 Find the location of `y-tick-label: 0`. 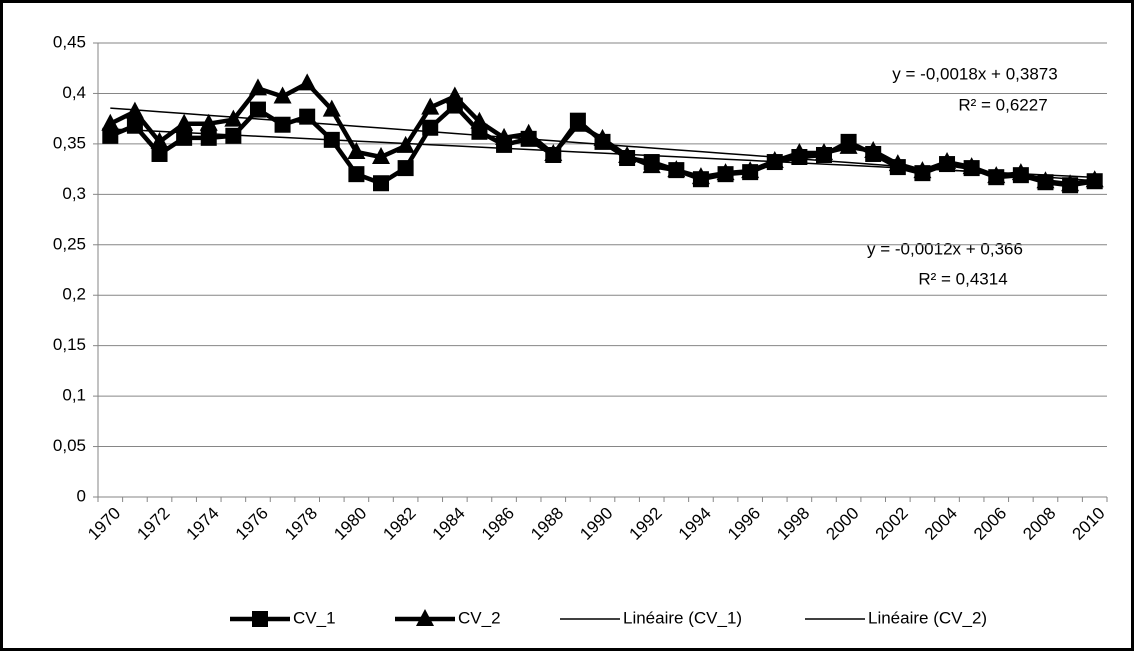

y-tick-label: 0 is located at coordinates (81, 495).